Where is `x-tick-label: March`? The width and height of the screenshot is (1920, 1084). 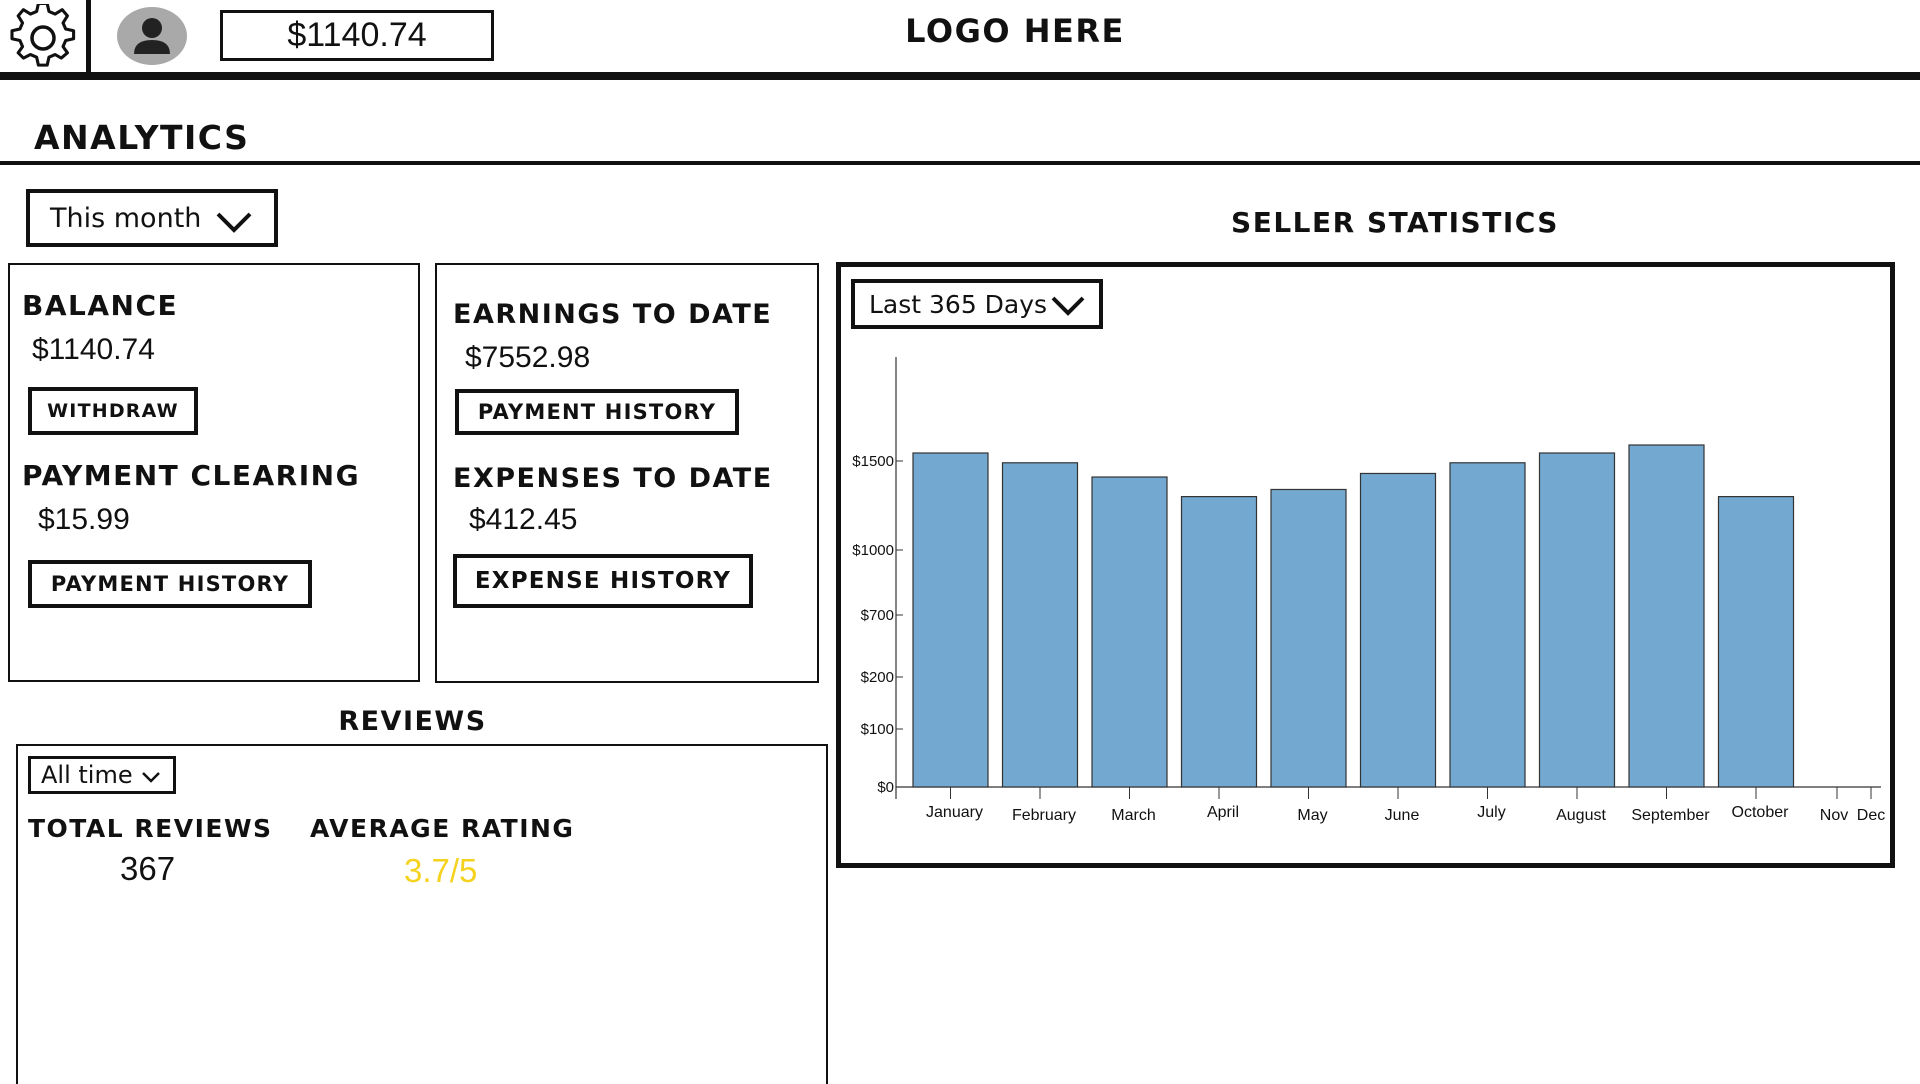
x-tick-label: March is located at coordinates (1133, 815).